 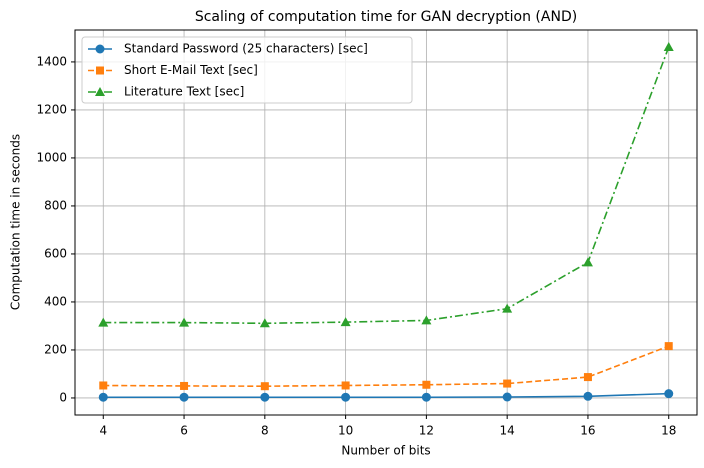 What do you see at coordinates (265, 431) in the screenshot?
I see `x-tick-label: 8` at bounding box center [265, 431].